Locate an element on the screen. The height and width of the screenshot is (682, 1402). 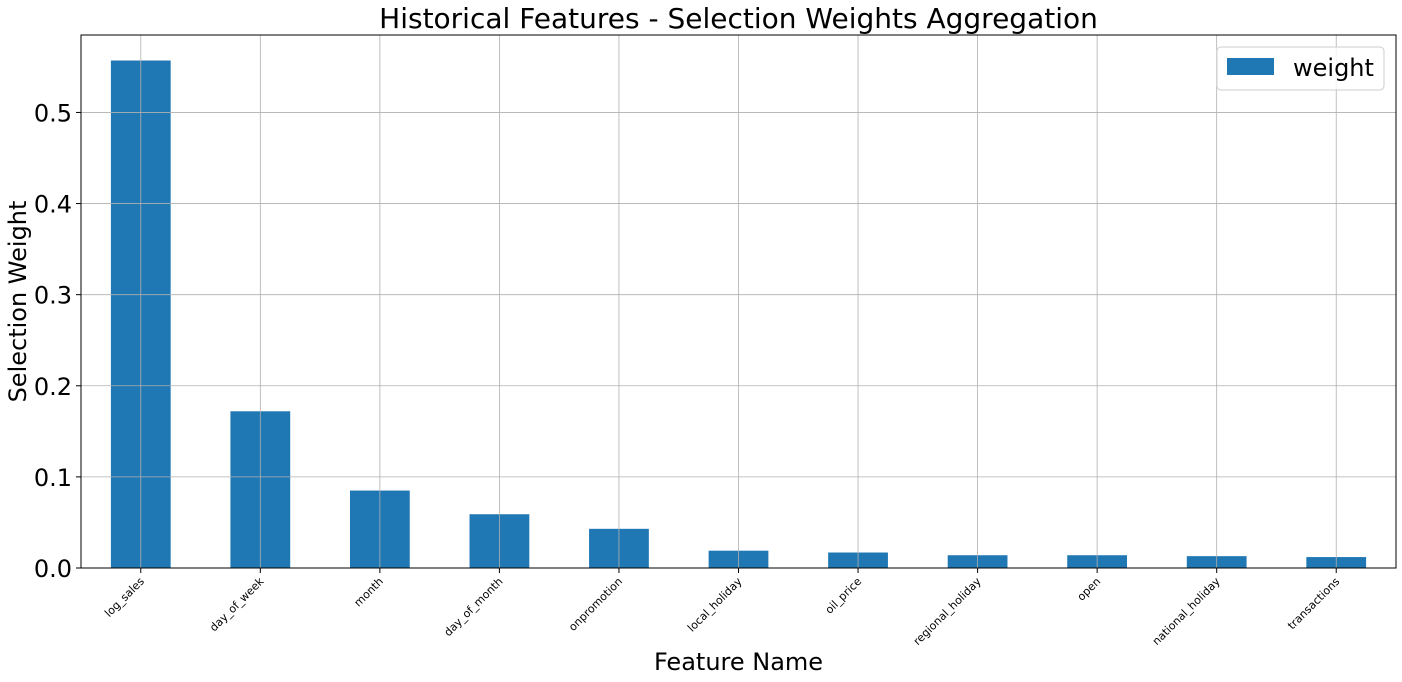
x-tick-label: onpromotion is located at coordinates (595, 604).